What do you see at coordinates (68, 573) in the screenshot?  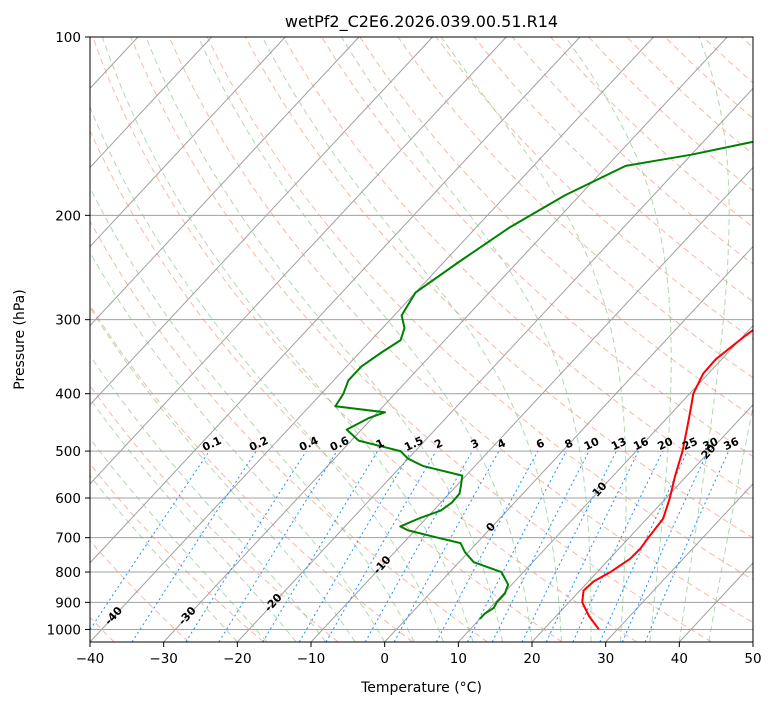 I see `y-tick-label: 800` at bounding box center [68, 573].